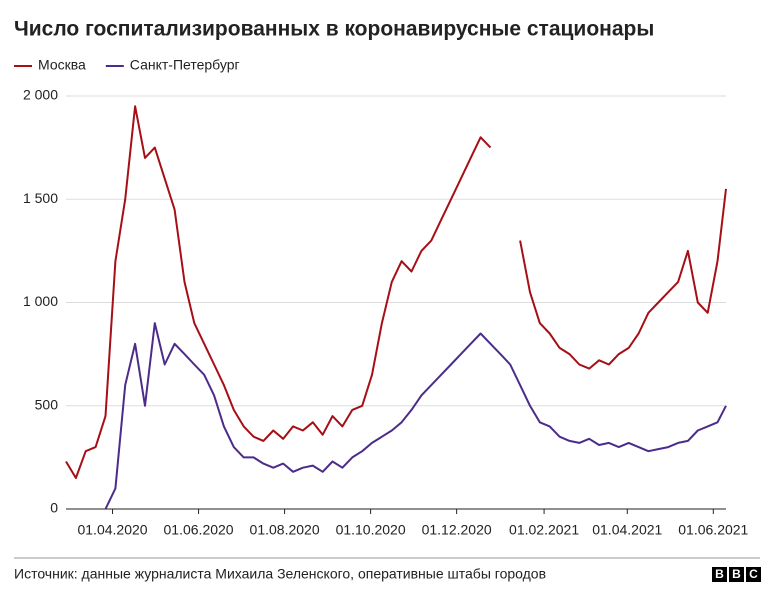 The height and width of the screenshot is (600, 771). What do you see at coordinates (544, 530) in the screenshot?
I see `x-tick-label: 01.02.2021` at bounding box center [544, 530].